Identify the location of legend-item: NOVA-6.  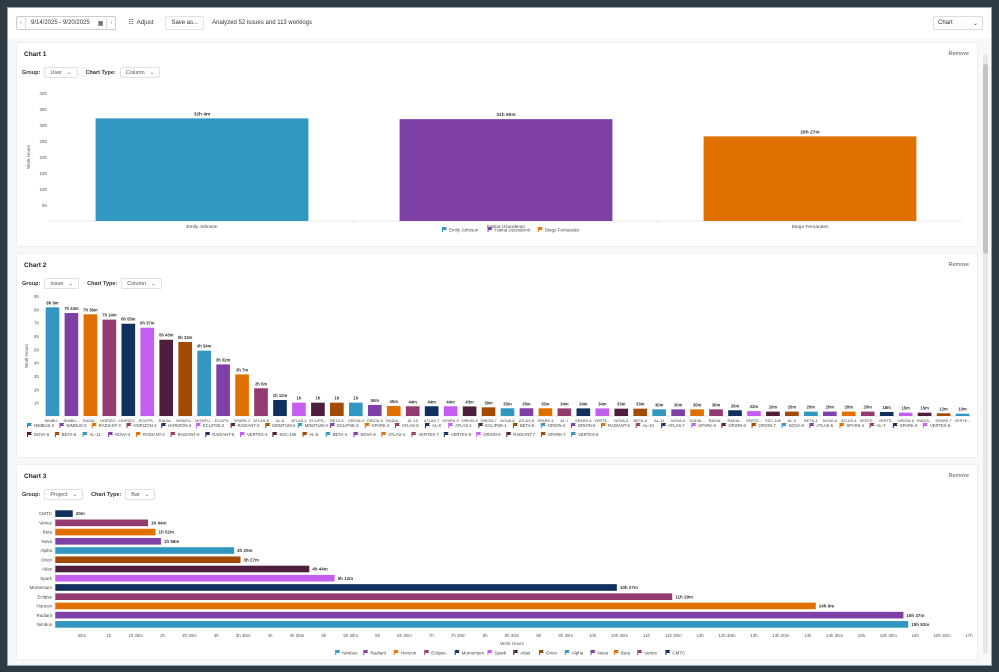
(369, 434).